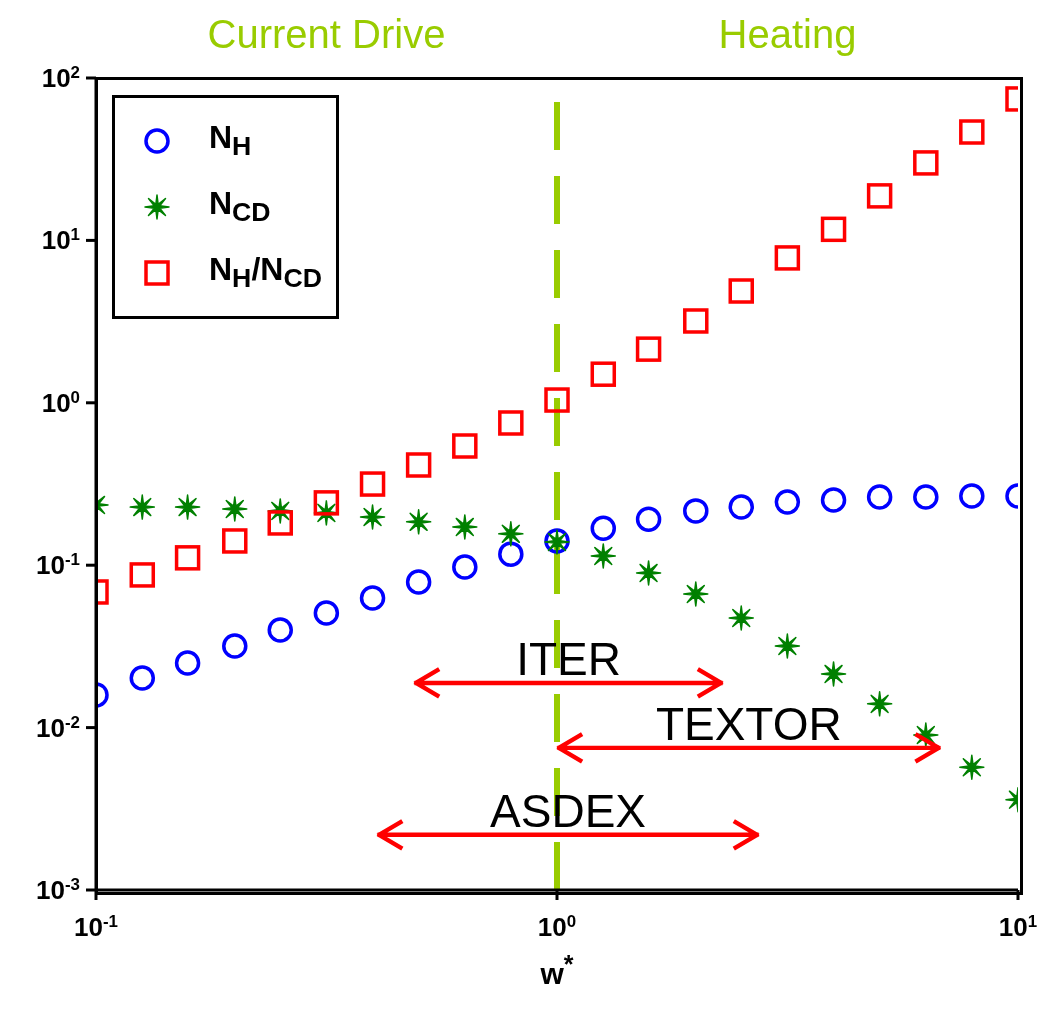 The image size is (1064, 1012). What do you see at coordinates (240, 207) in the screenshot?
I see `legend-label: N$_{CD}$` at bounding box center [240, 207].